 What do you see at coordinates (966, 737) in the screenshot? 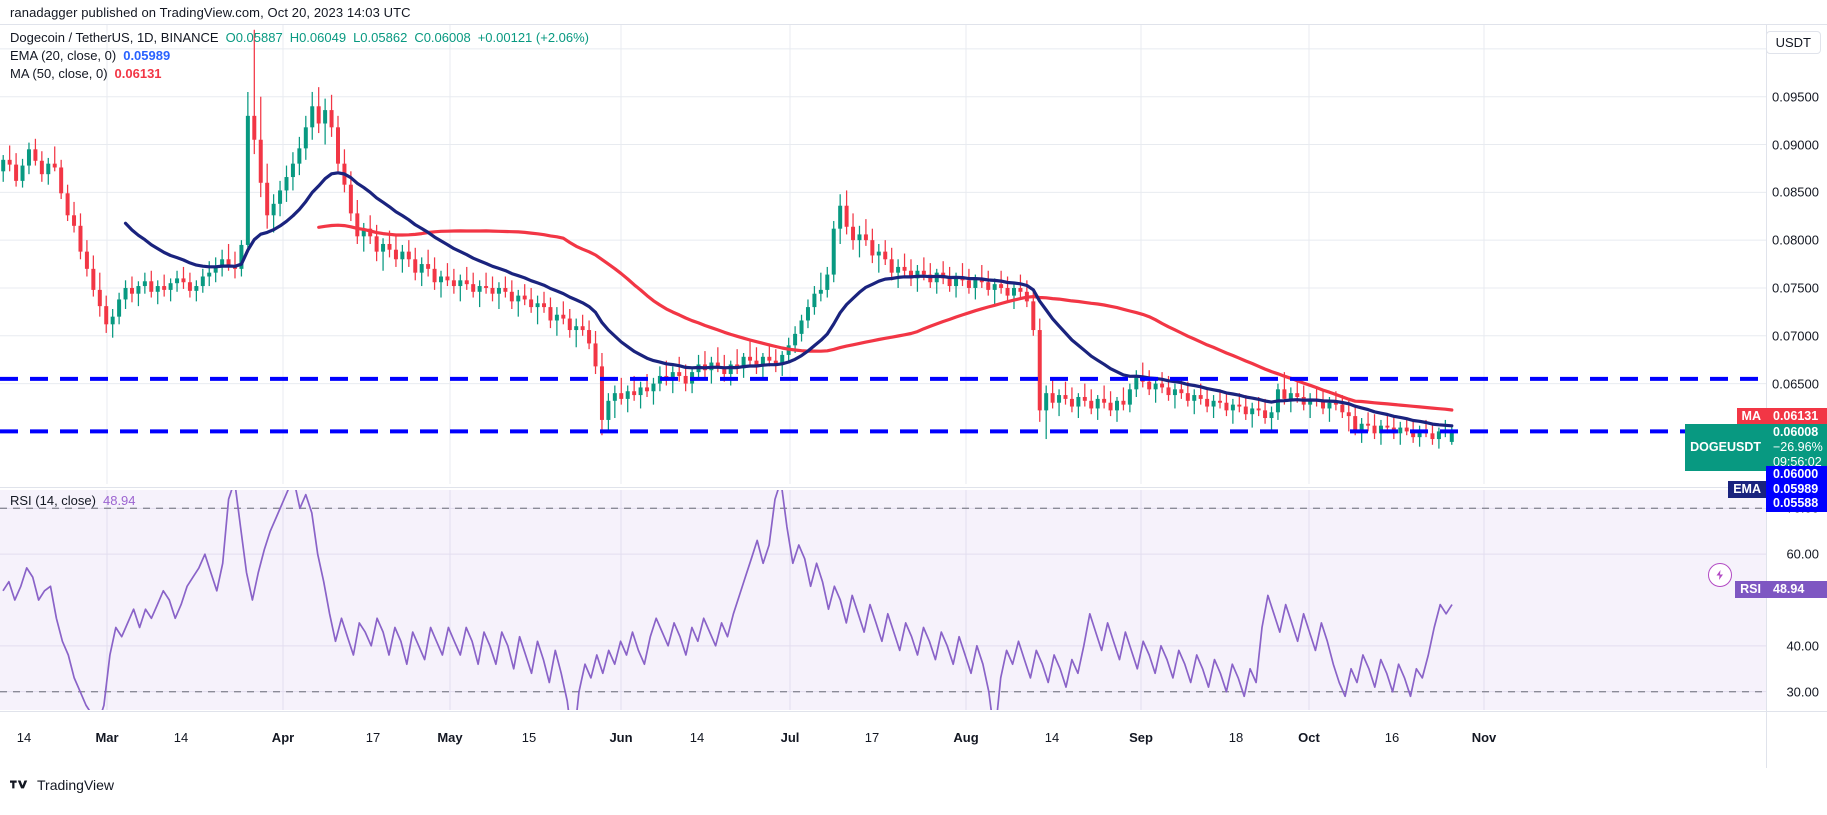
I see `time-axis-tick: Aug` at bounding box center [966, 737].